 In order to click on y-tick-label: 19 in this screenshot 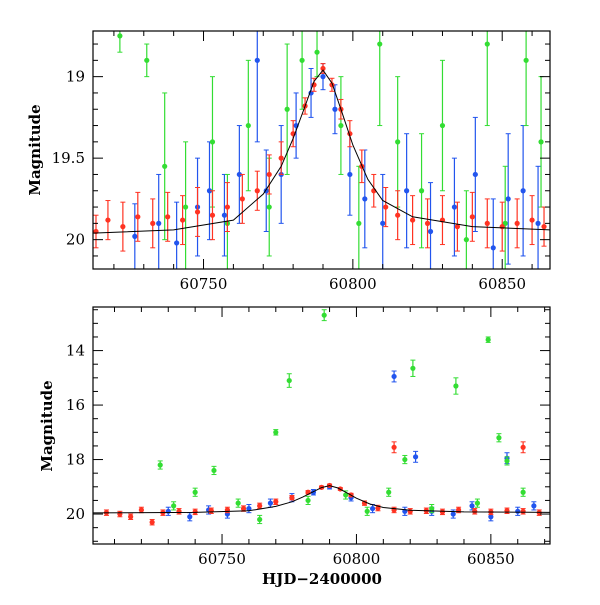, I will do `click(75, 77)`.